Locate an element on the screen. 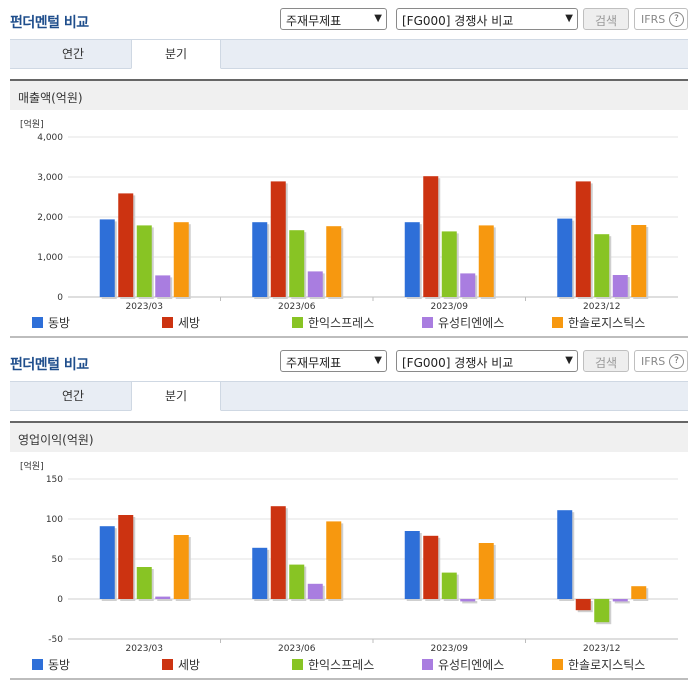 The width and height of the screenshot is (696, 684). period-tabs: 연간 분기 is located at coordinates (349, 54).